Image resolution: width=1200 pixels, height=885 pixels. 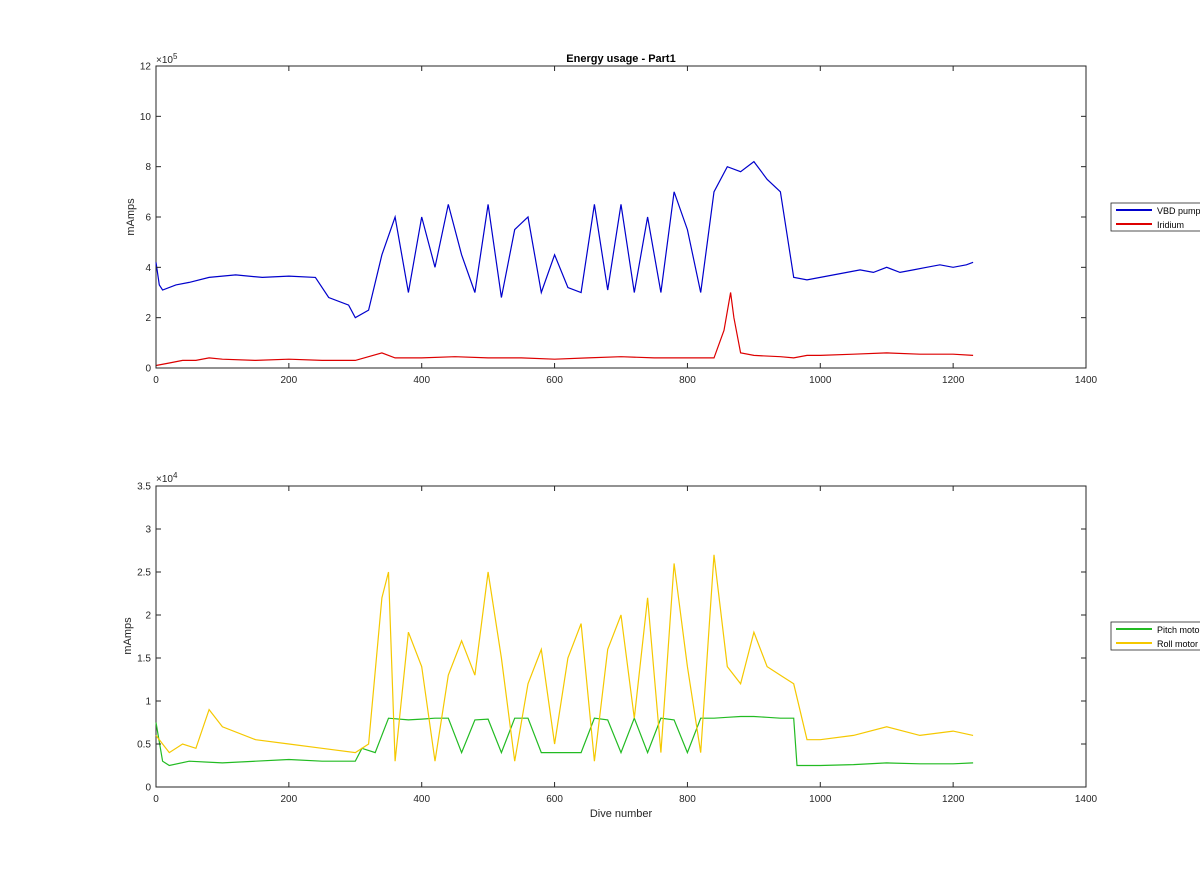 I want to click on bottom-x-tick-label: 200, so click(x=289, y=799).